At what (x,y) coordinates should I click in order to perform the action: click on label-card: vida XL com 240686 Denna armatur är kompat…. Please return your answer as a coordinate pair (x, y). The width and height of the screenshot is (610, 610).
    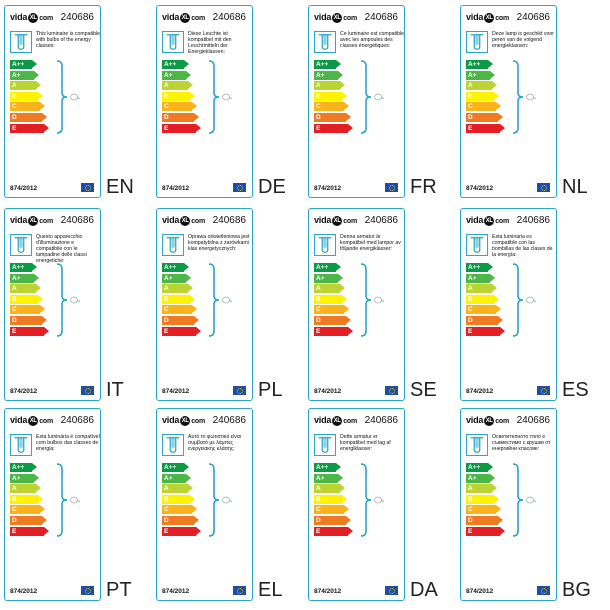
    Looking at the image, I should click on (356, 304).